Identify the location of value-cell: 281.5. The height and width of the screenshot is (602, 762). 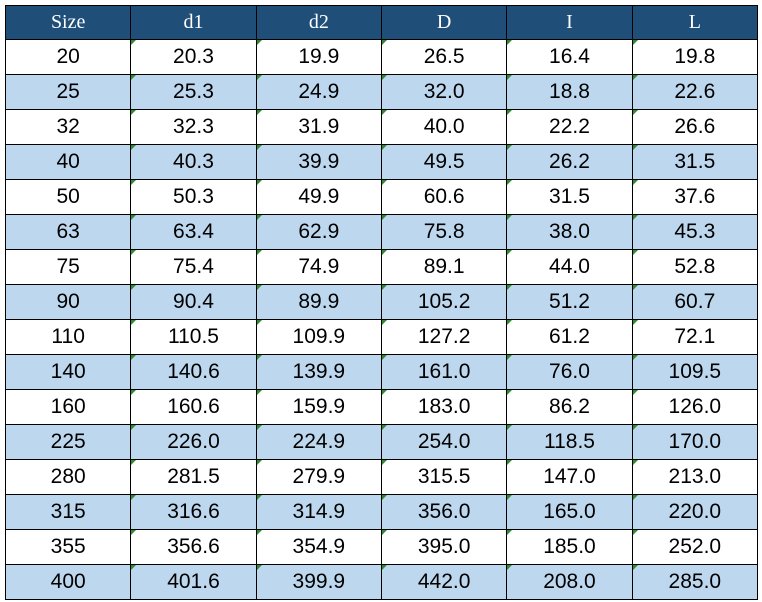
(193, 477).